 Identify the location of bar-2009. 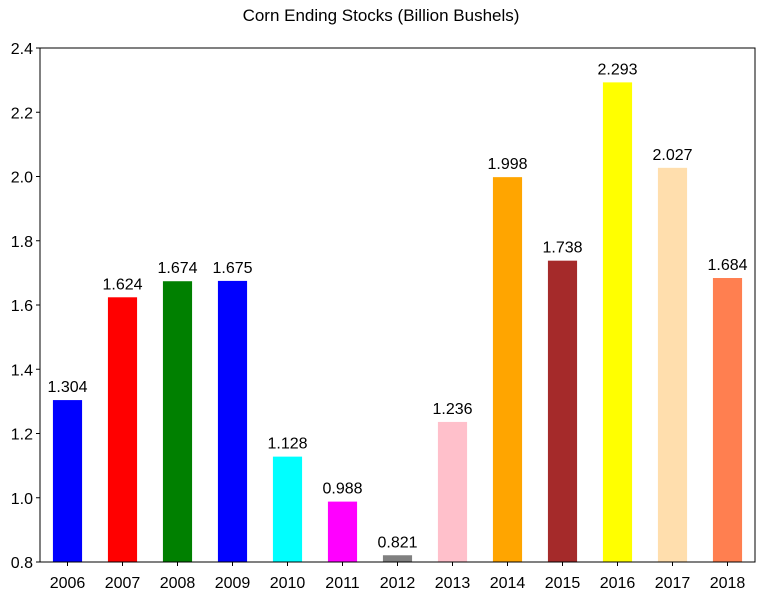
(232, 421).